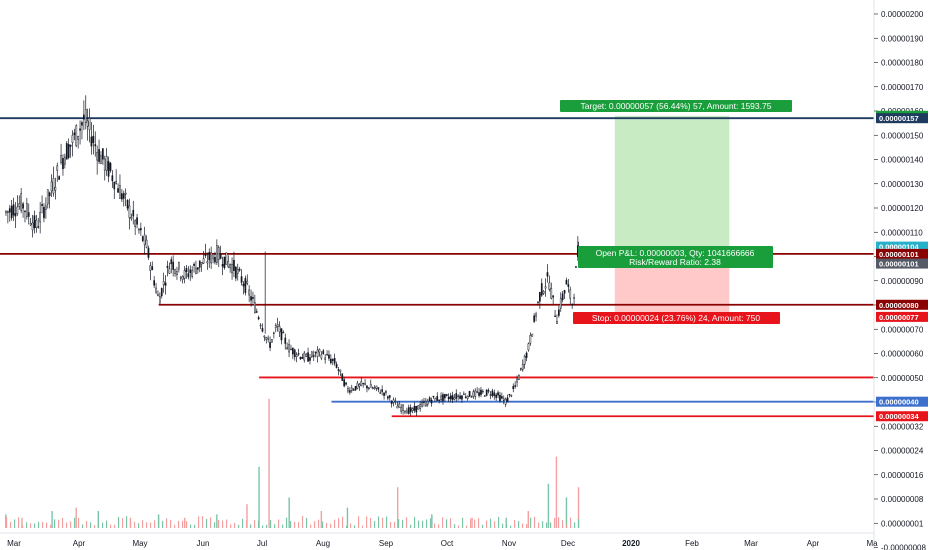 This screenshot has width=932, height=550. Describe the element at coordinates (899, 402) in the screenshot. I see `price-badge-label: 0.00000040` at that location.